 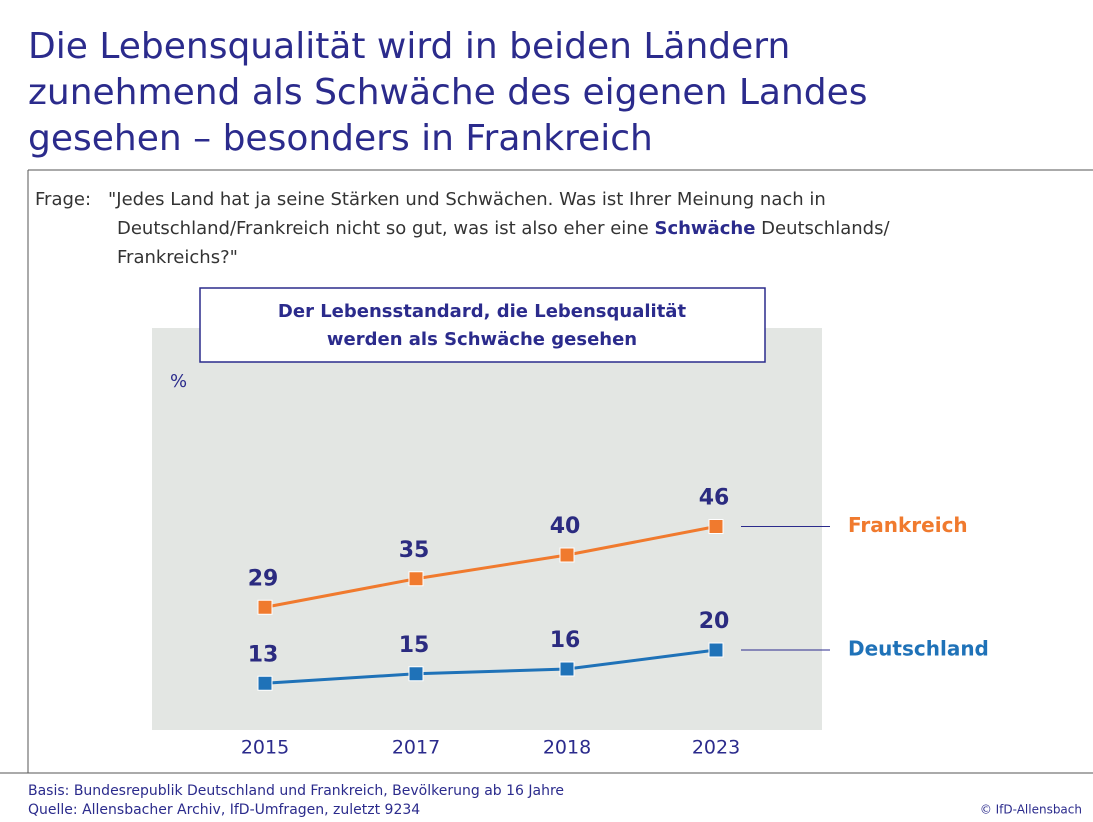 What do you see at coordinates (714, 621) in the screenshot?
I see `value-label: 20` at bounding box center [714, 621].